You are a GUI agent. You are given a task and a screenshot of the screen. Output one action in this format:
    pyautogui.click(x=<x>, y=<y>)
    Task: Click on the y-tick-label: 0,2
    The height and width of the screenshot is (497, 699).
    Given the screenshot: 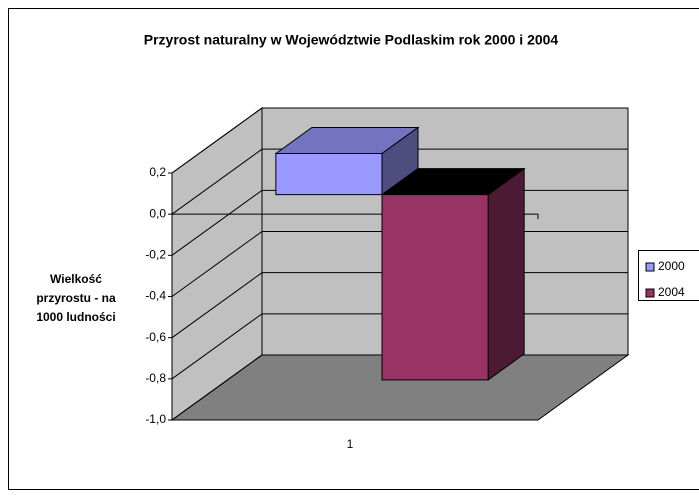 What is the action you would take?
    pyautogui.click(x=157, y=172)
    